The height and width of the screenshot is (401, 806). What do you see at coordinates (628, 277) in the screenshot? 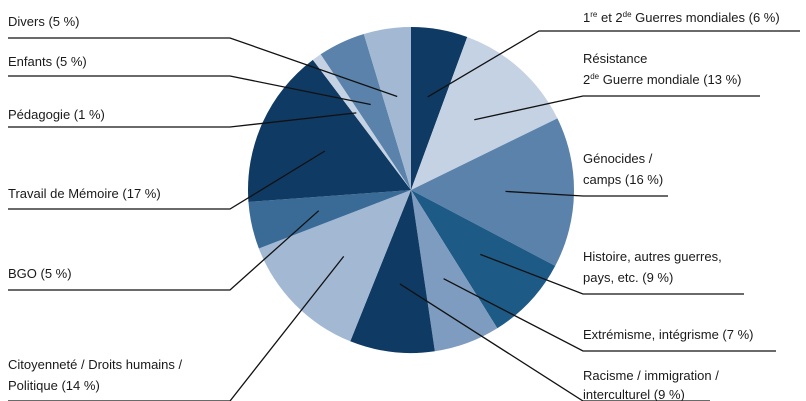
I see `label-histoire-line2: pays, etc. (9 %)` at bounding box center [628, 277].